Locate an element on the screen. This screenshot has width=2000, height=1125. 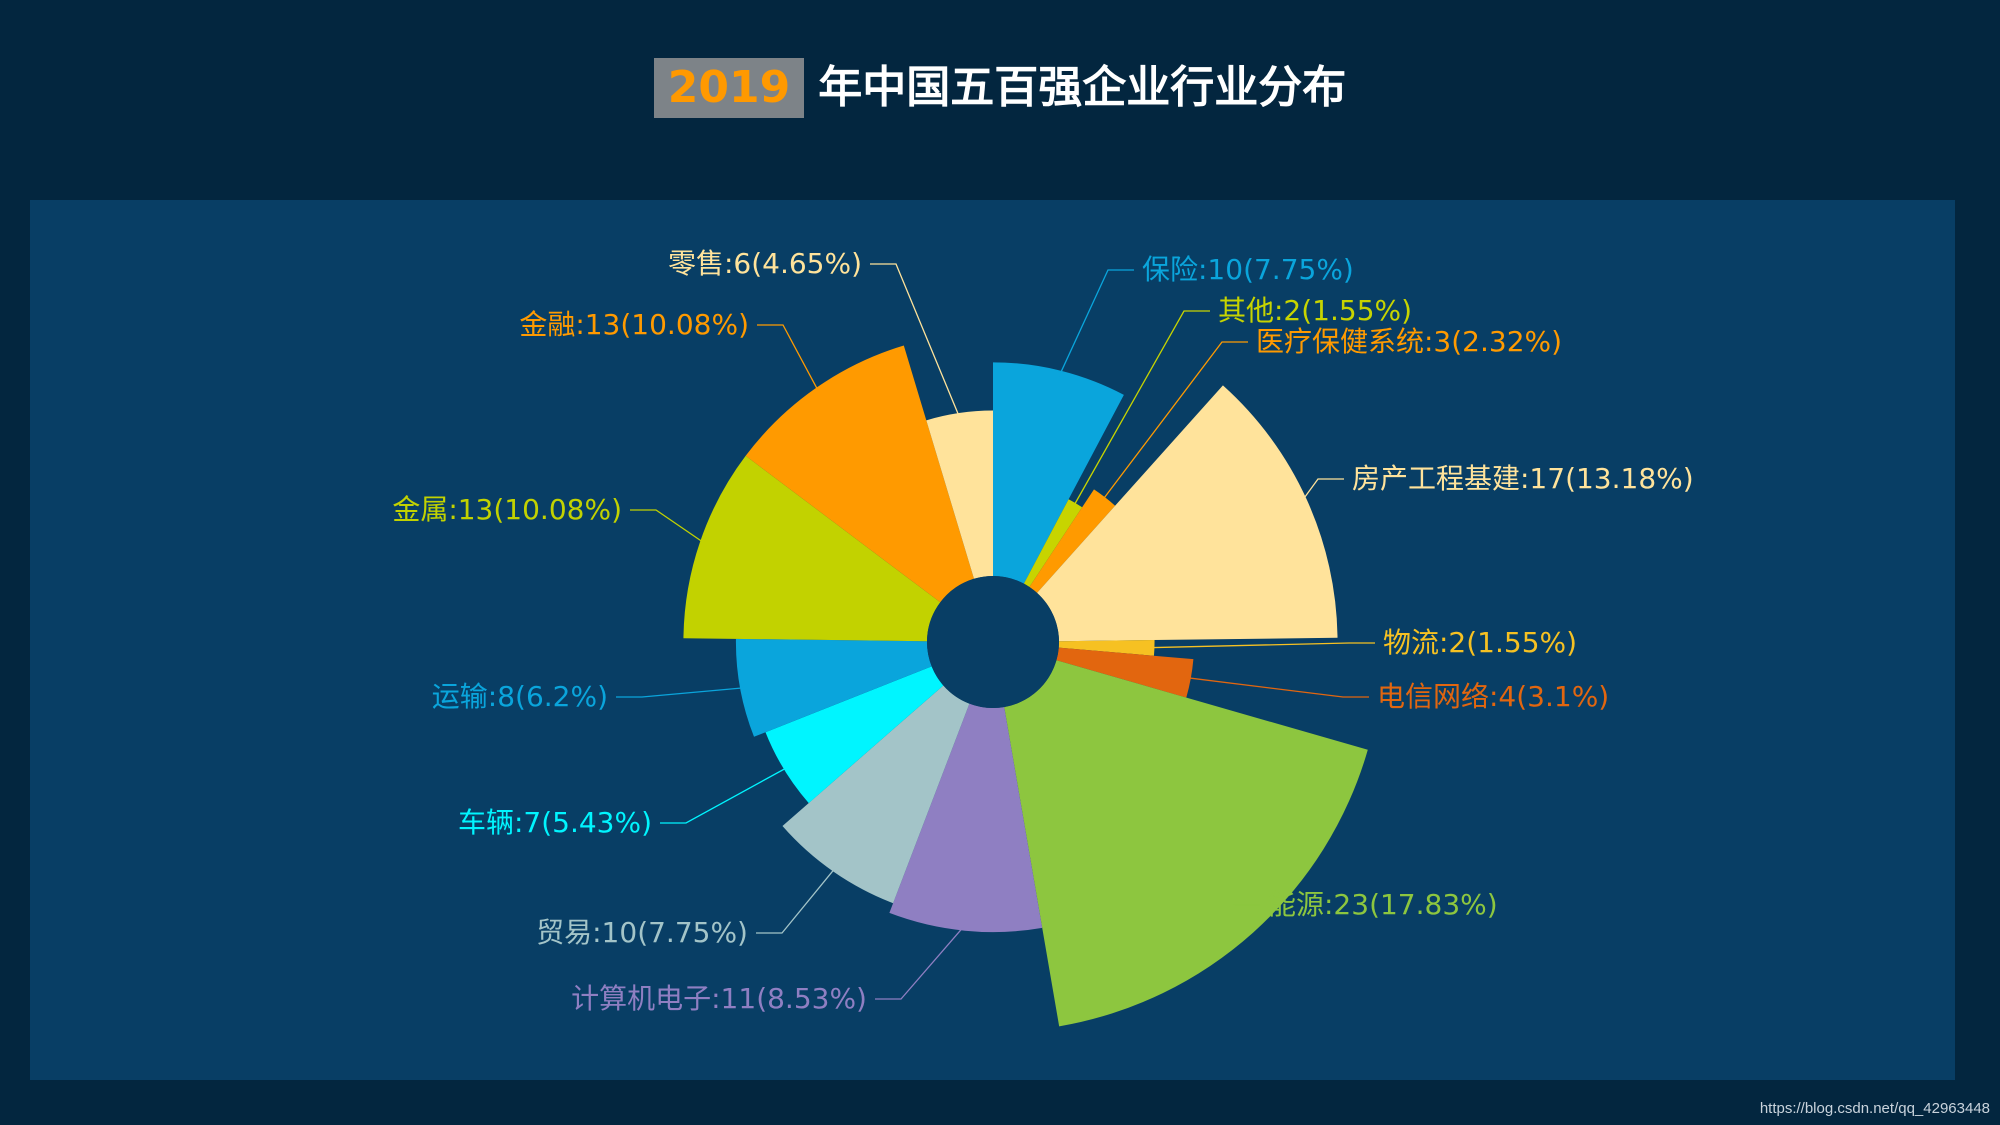
slice-label-运输: 运输:8(6.2%) is located at coordinates (520, 696).